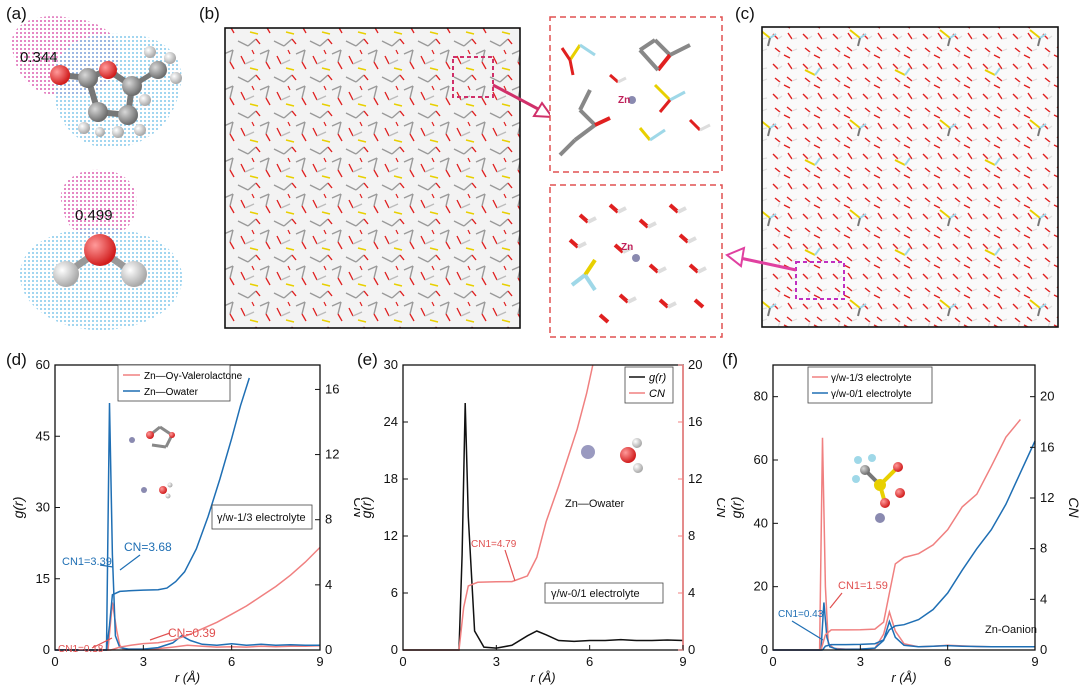 This screenshot has height=689, width=1080. I want to click on panel-label-a: (a), so click(16, 13).